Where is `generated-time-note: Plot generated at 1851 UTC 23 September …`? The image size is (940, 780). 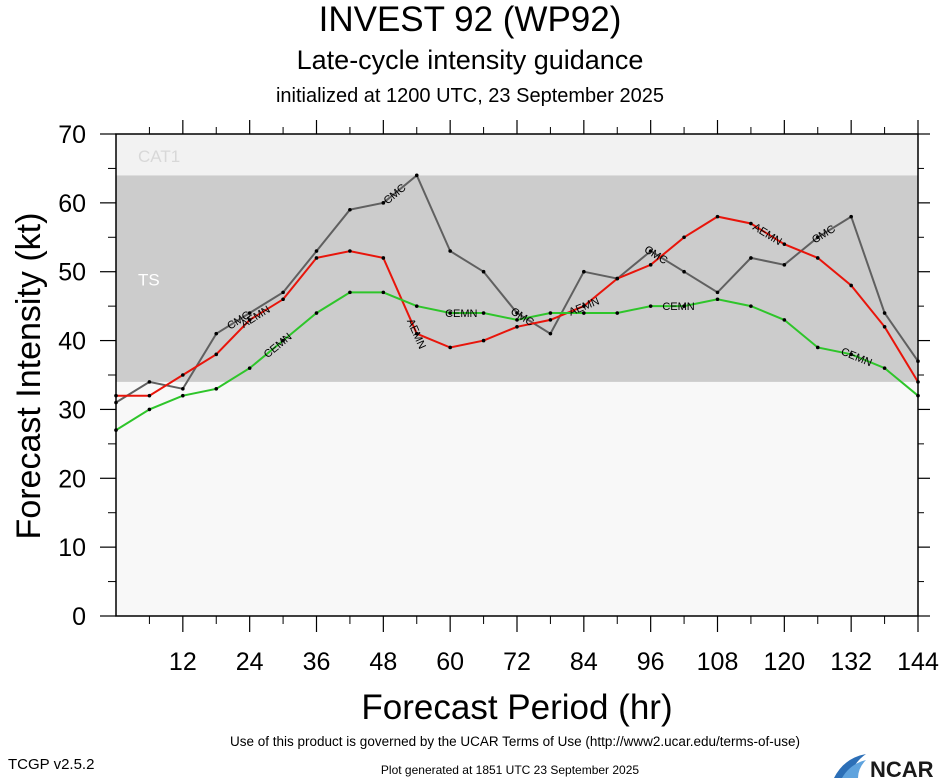
generated-time-note: Plot generated at 1851 UTC 23 September … is located at coordinates (510, 770).